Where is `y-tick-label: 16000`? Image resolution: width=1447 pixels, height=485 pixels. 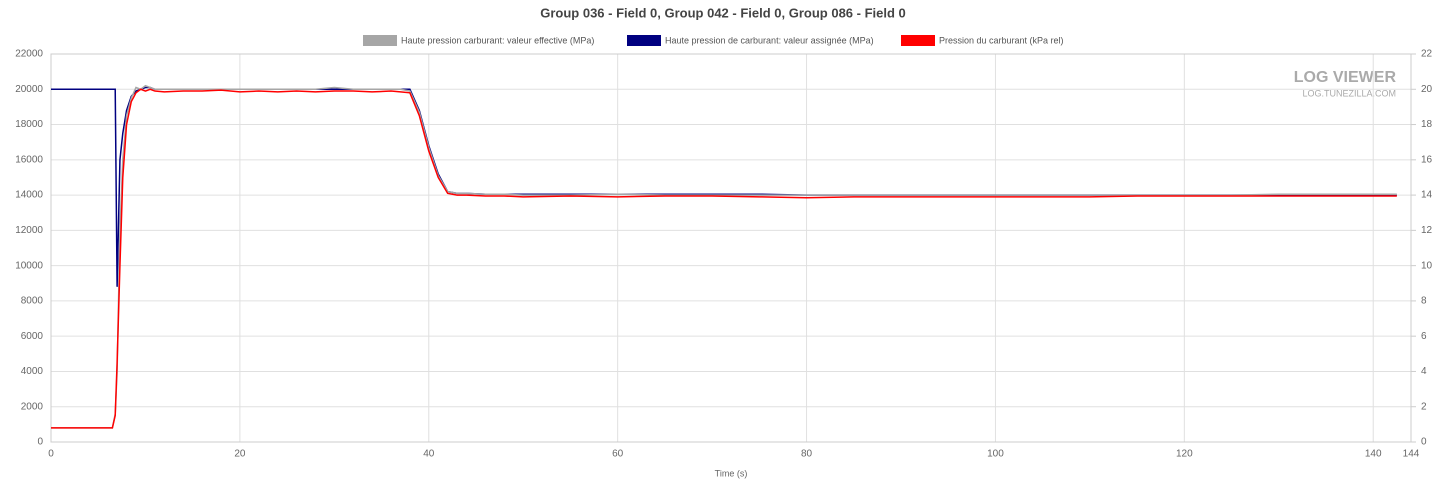
y-tick-label: 16000 is located at coordinates (29, 159).